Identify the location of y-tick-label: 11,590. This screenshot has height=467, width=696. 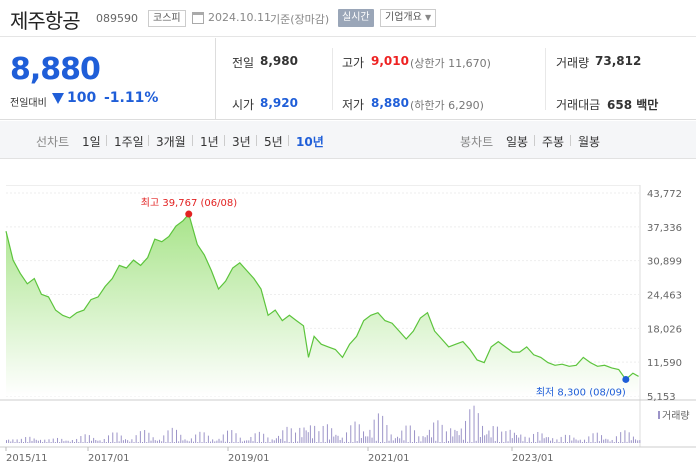
(664, 363).